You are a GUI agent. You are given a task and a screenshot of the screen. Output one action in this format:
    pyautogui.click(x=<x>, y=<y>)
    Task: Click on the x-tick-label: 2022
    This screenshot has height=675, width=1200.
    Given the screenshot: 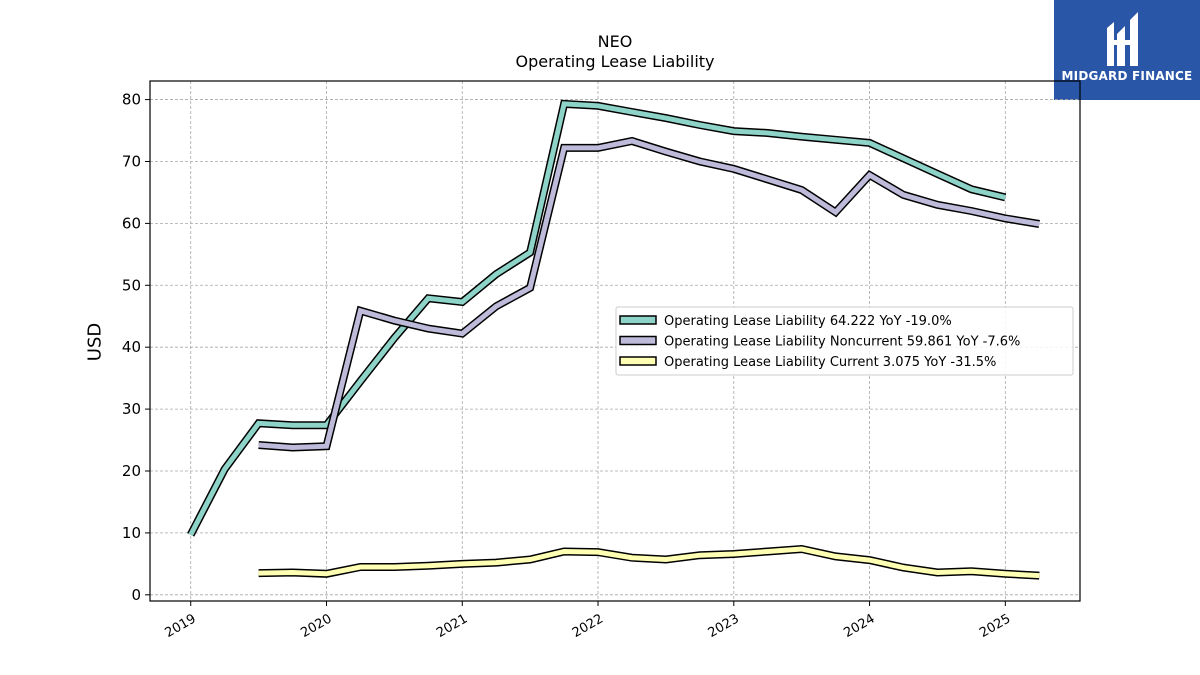 What is the action you would take?
    pyautogui.click(x=588, y=626)
    